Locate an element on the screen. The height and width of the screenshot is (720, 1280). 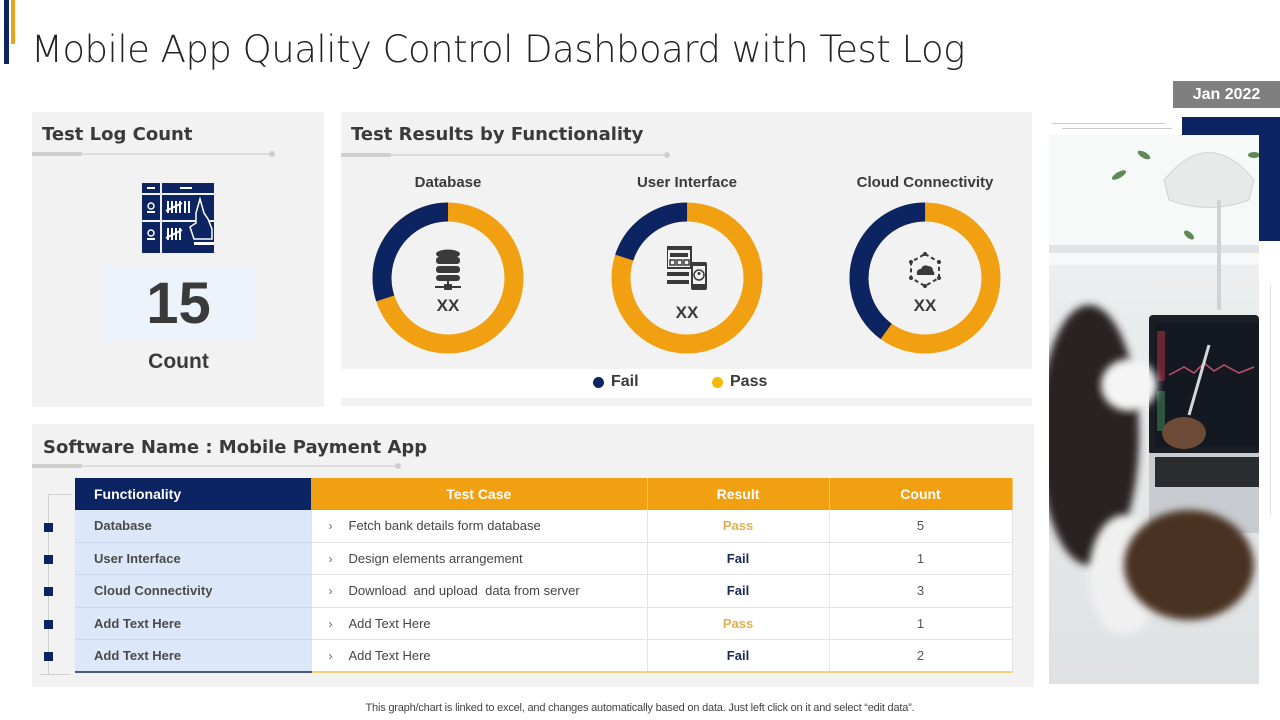
test-log-count-label: Count is located at coordinates (178, 361).